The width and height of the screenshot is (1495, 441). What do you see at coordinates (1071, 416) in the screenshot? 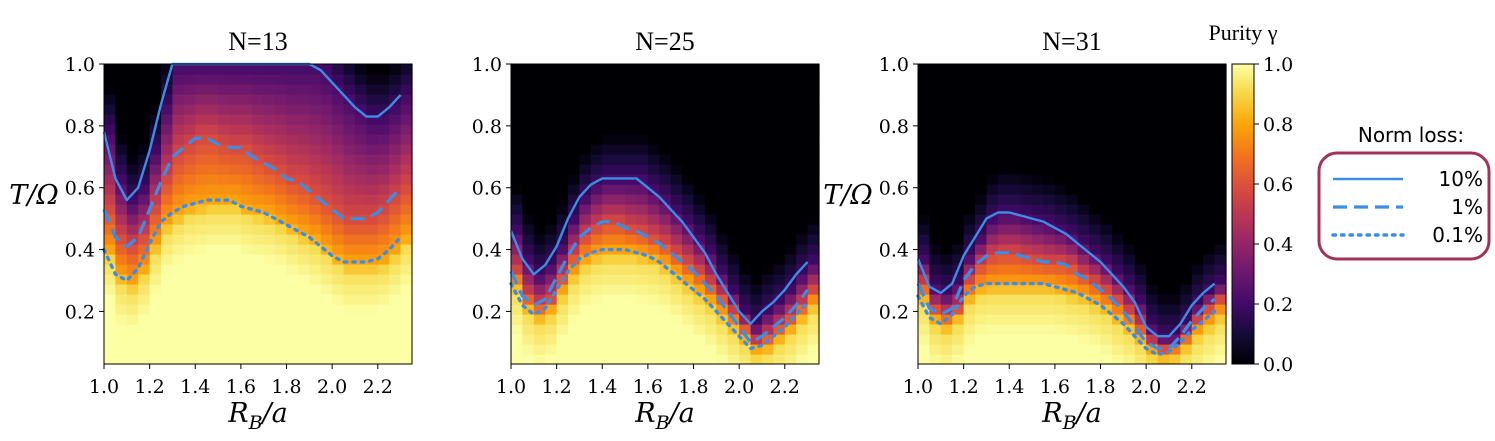
I see `x-axis-label: RB/a` at bounding box center [1071, 416].